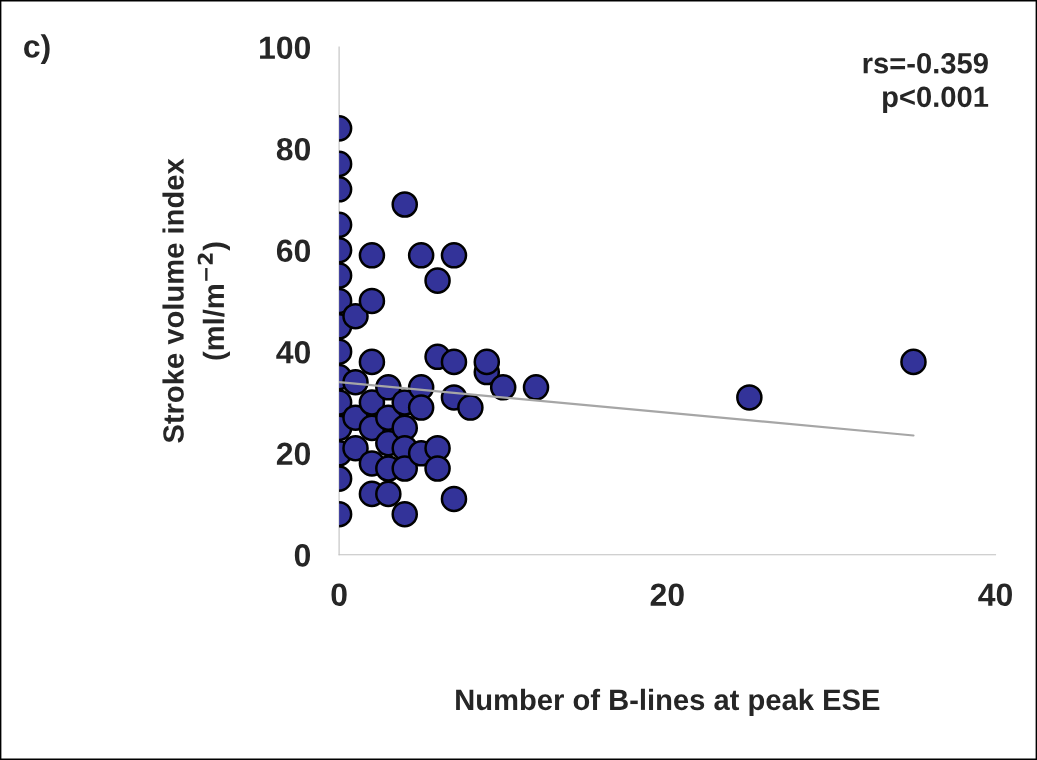 This screenshot has width=1037, height=760. Describe the element at coordinates (285, 48) in the screenshot. I see `y-tick-label: 100` at that location.